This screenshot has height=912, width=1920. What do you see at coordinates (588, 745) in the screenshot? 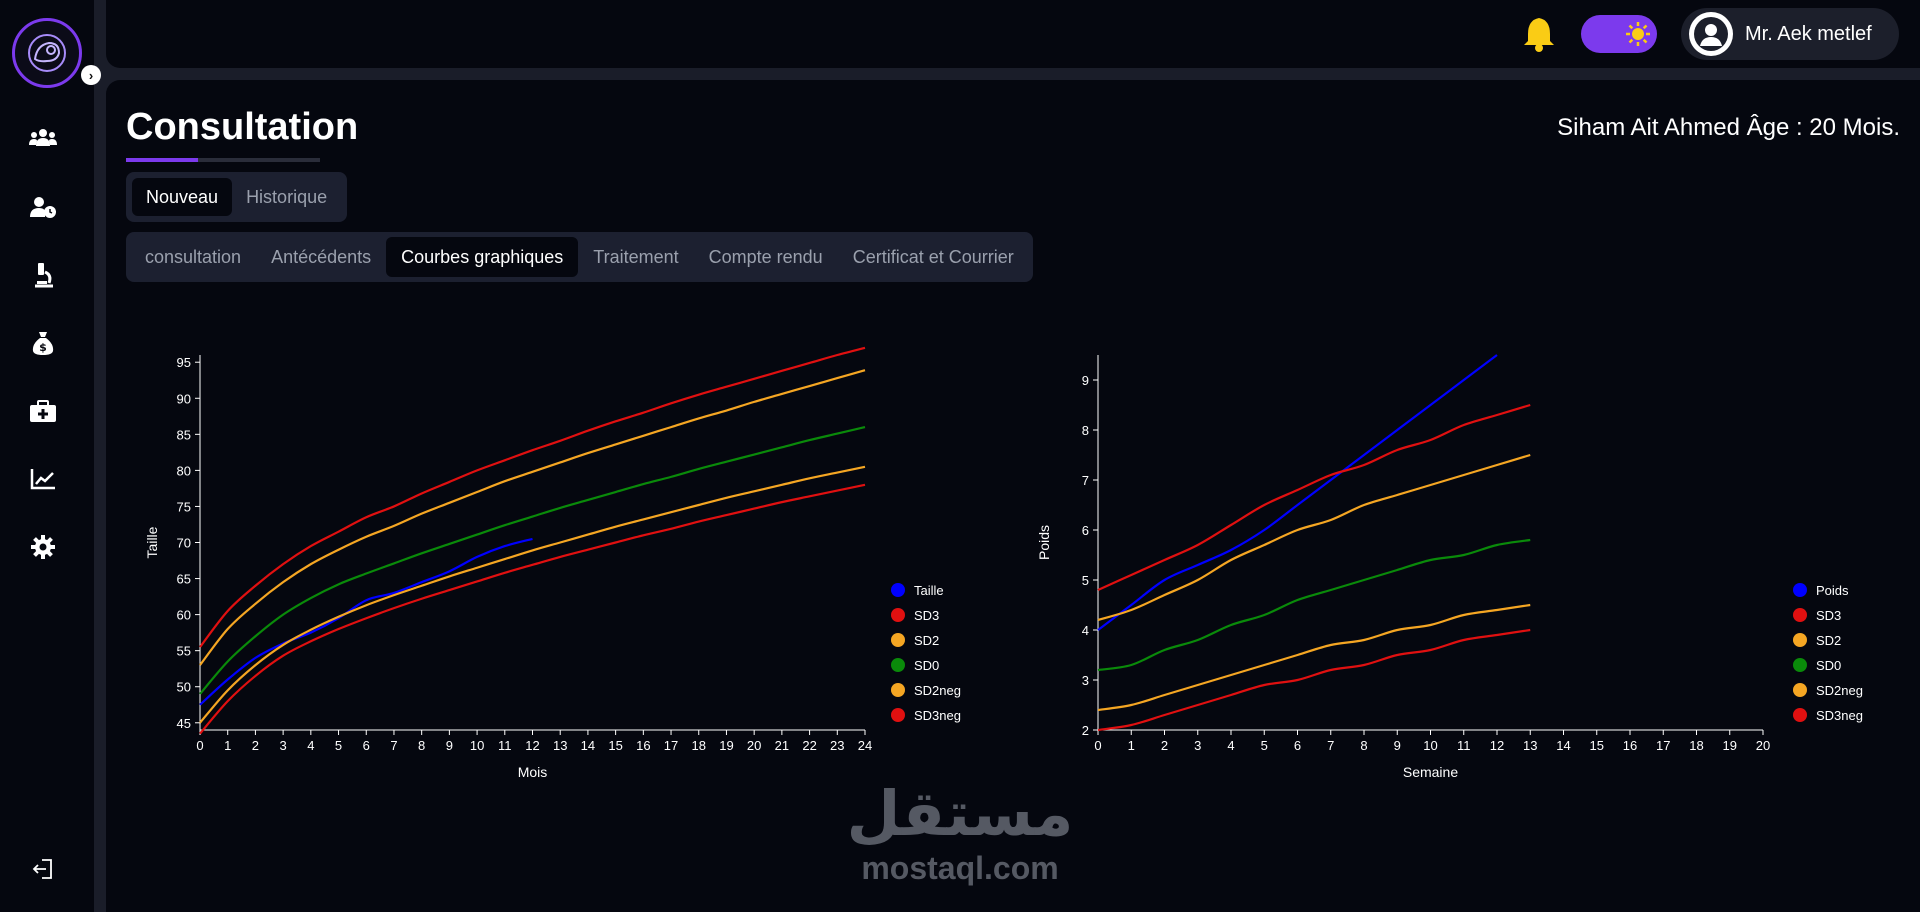
I see `x-tick-label: 14` at bounding box center [588, 745].